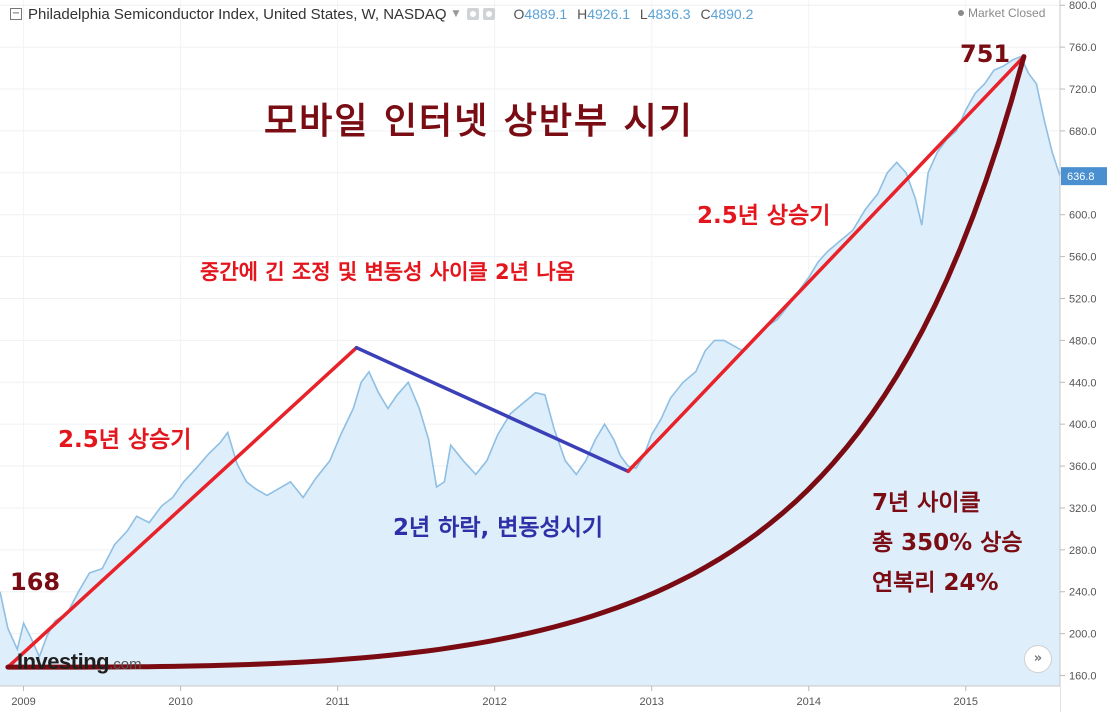 The height and width of the screenshot is (712, 1107). I want to click on y-tick-label: 800.0, so click(1083, 6).